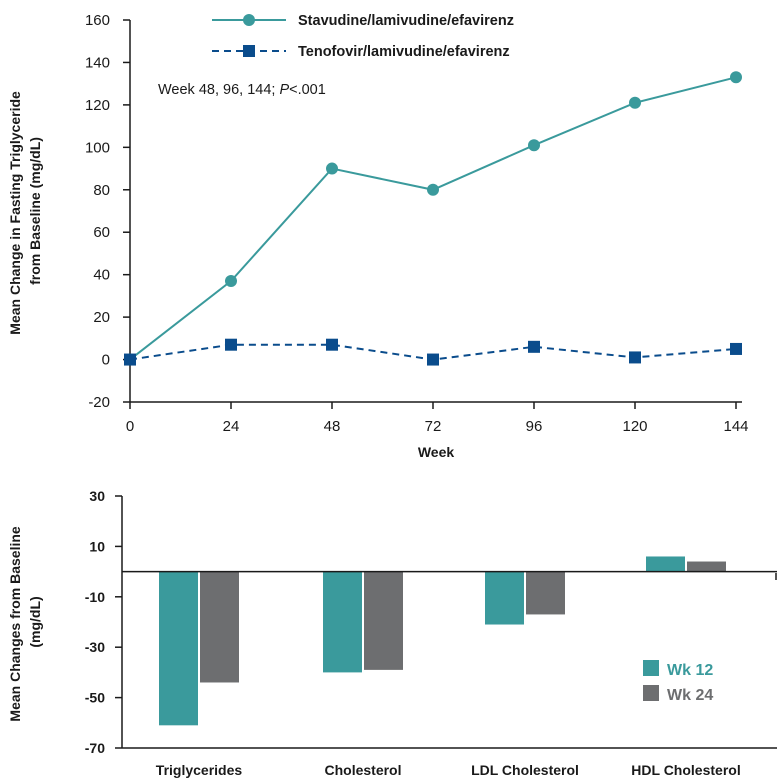 Image resolution: width=778 pixels, height=781 pixels. What do you see at coordinates (101, 190) in the screenshot?
I see `line-chart-y-tick-label: 80` at bounding box center [101, 190].